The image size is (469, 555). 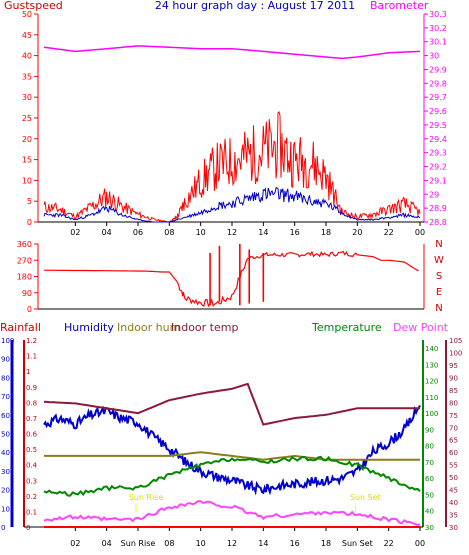 I want to click on temperature-tick-label: 60, so click(x=429, y=479).